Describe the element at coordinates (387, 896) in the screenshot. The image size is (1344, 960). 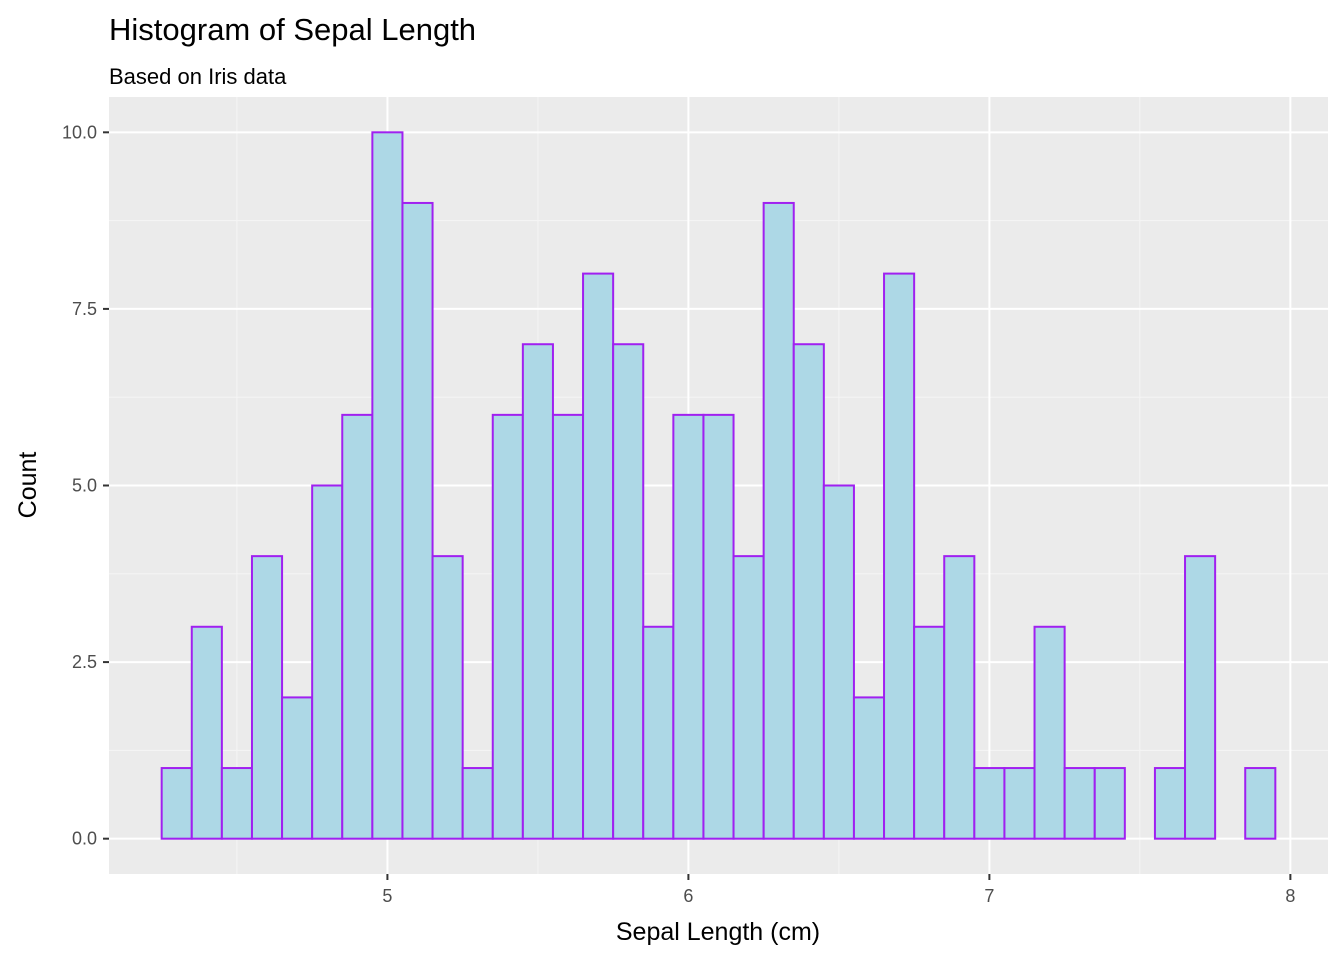
I see `x-tick-label: 5` at that location.